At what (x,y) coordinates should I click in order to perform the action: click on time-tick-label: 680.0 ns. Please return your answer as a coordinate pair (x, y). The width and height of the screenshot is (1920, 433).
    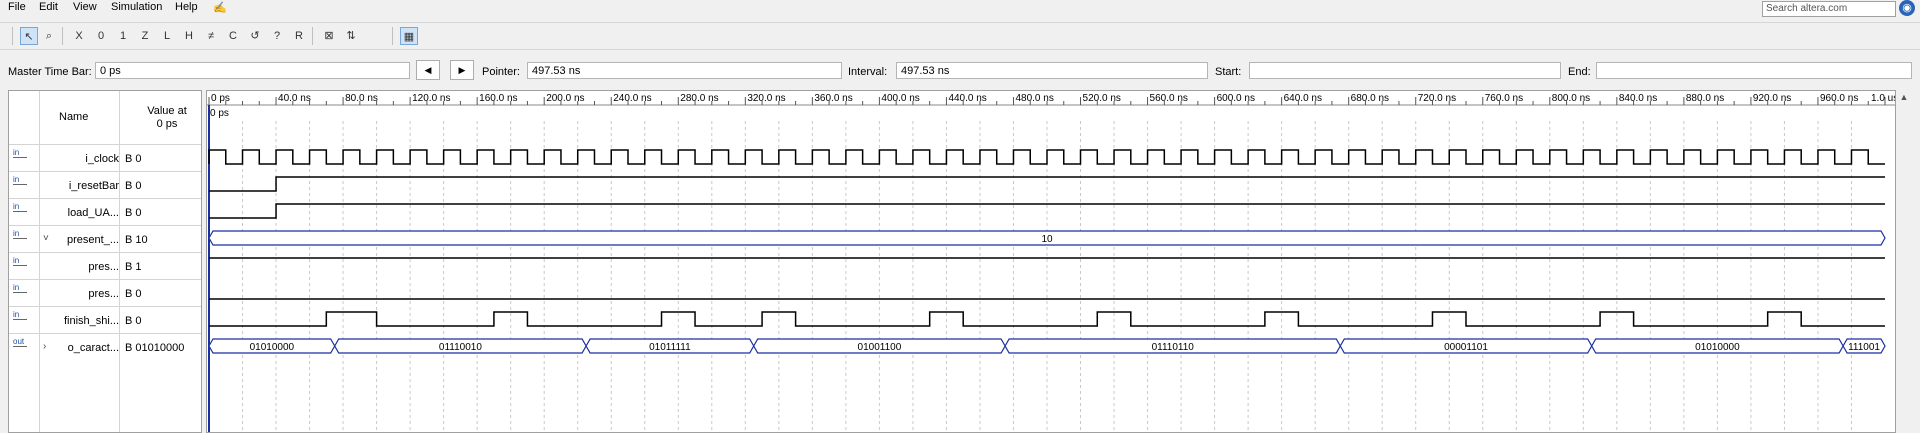
    Looking at the image, I should click on (1370, 98).